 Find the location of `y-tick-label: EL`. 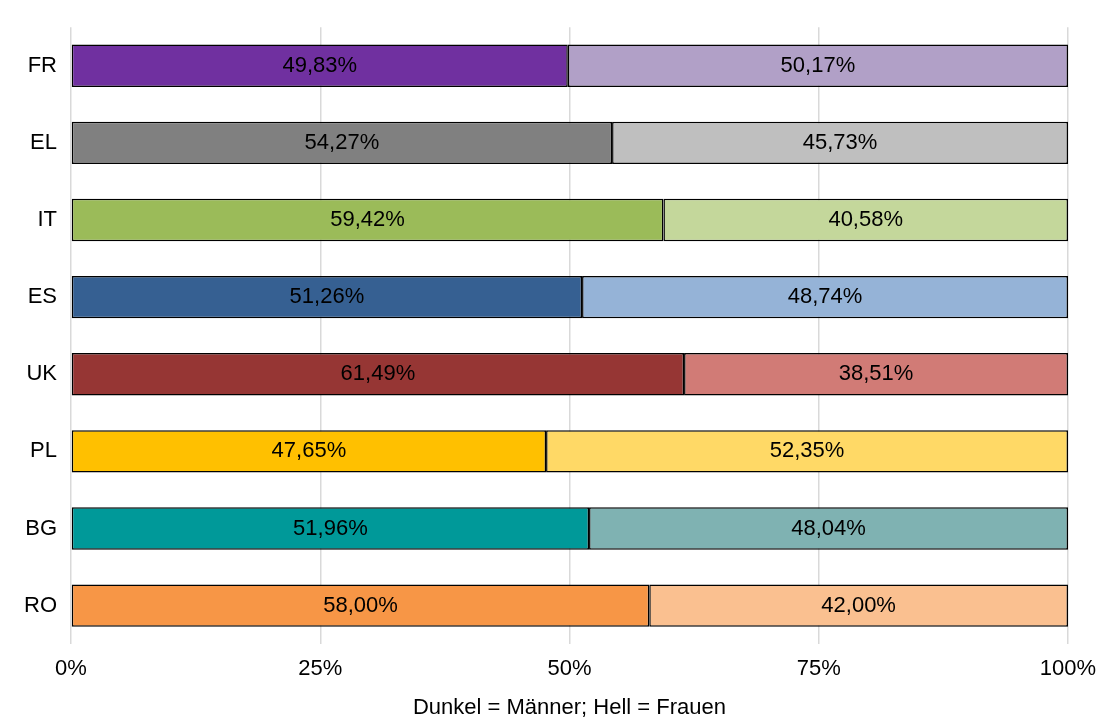

y-tick-label: EL is located at coordinates (43, 141).